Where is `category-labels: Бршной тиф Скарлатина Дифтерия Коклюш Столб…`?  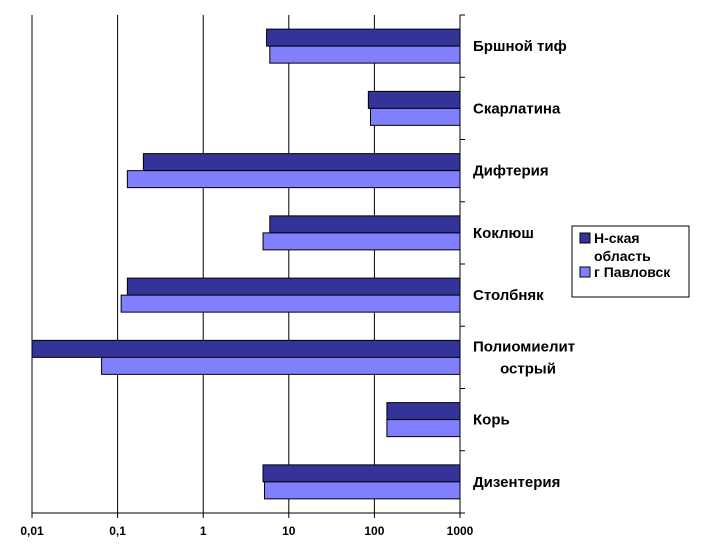
category-labels: Бршной тиф Скарлатина Дифтерия Коклюш Столб… is located at coordinates (524, 264).